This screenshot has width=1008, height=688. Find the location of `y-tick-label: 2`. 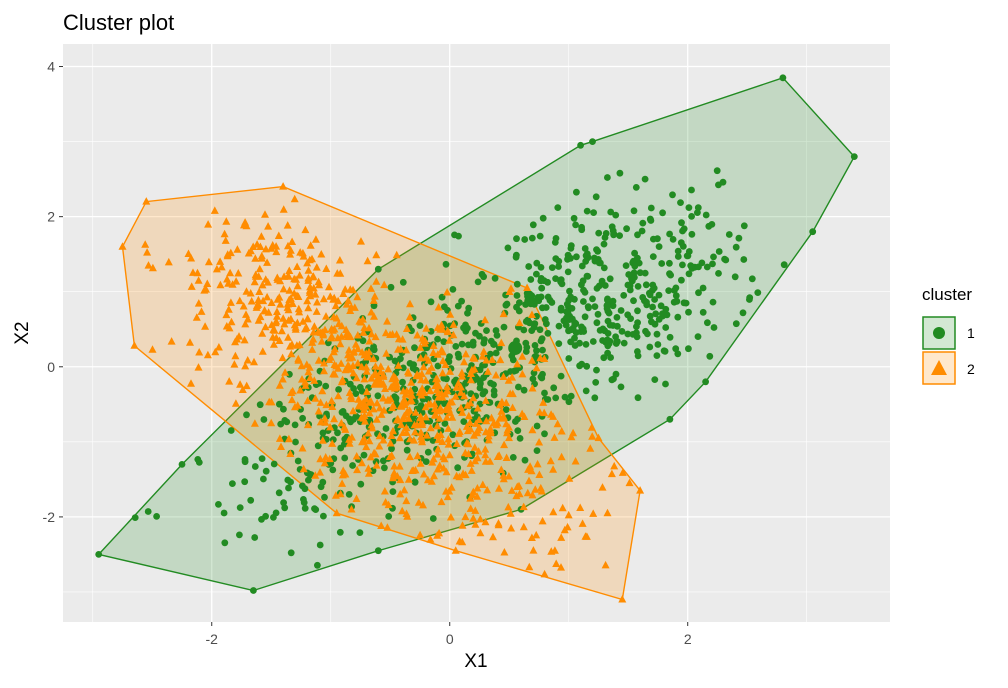

y-tick-label: 2 is located at coordinates (51, 217).